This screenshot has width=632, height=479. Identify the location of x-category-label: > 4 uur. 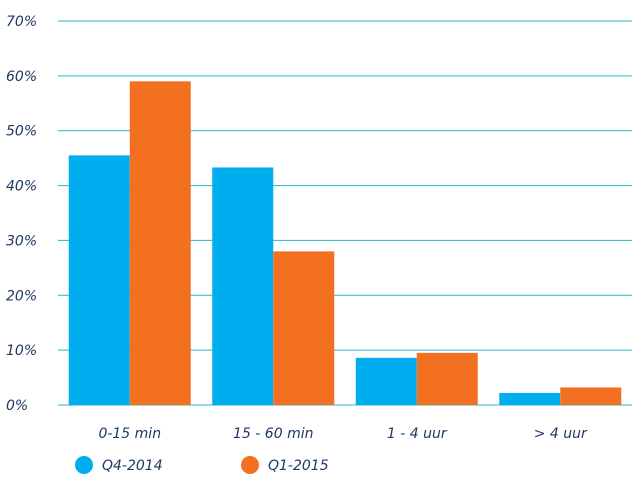
(561, 434).